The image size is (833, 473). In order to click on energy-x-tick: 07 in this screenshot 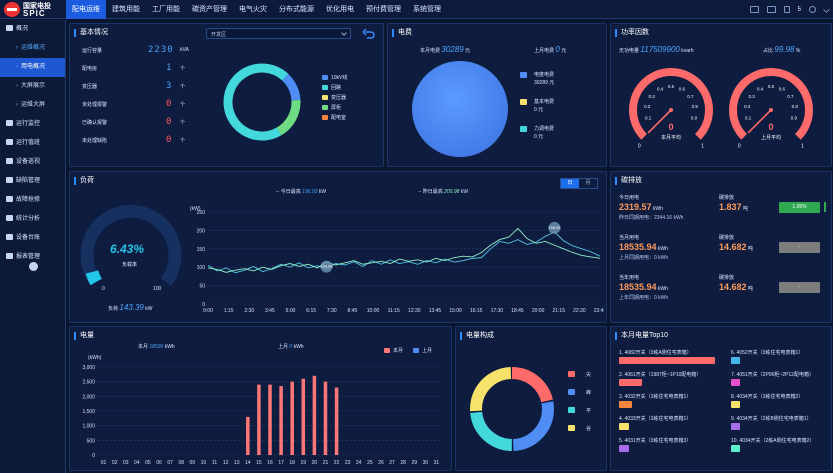, I will do `click(170, 463)`.